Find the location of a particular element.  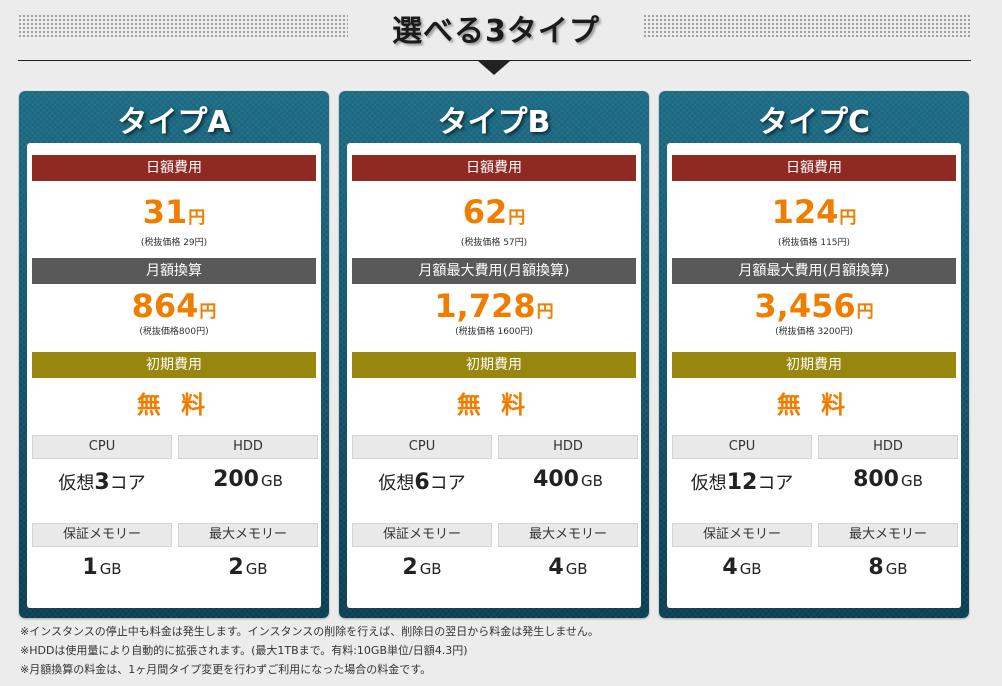

section-header: 選べる3タイプ is located at coordinates (501, 43).